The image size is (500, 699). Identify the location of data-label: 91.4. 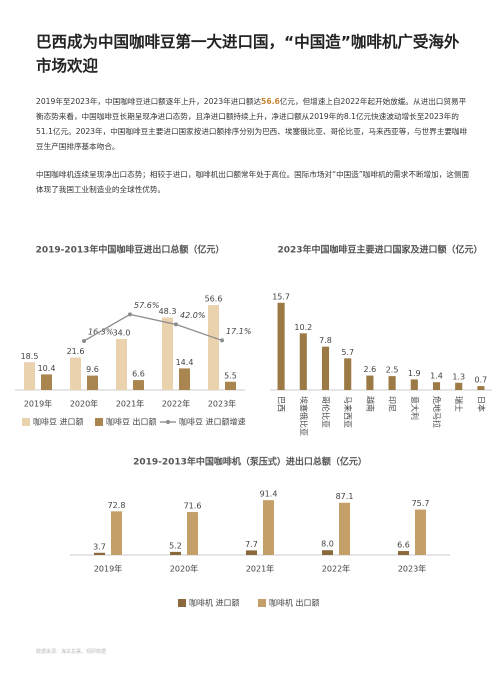
(269, 494).